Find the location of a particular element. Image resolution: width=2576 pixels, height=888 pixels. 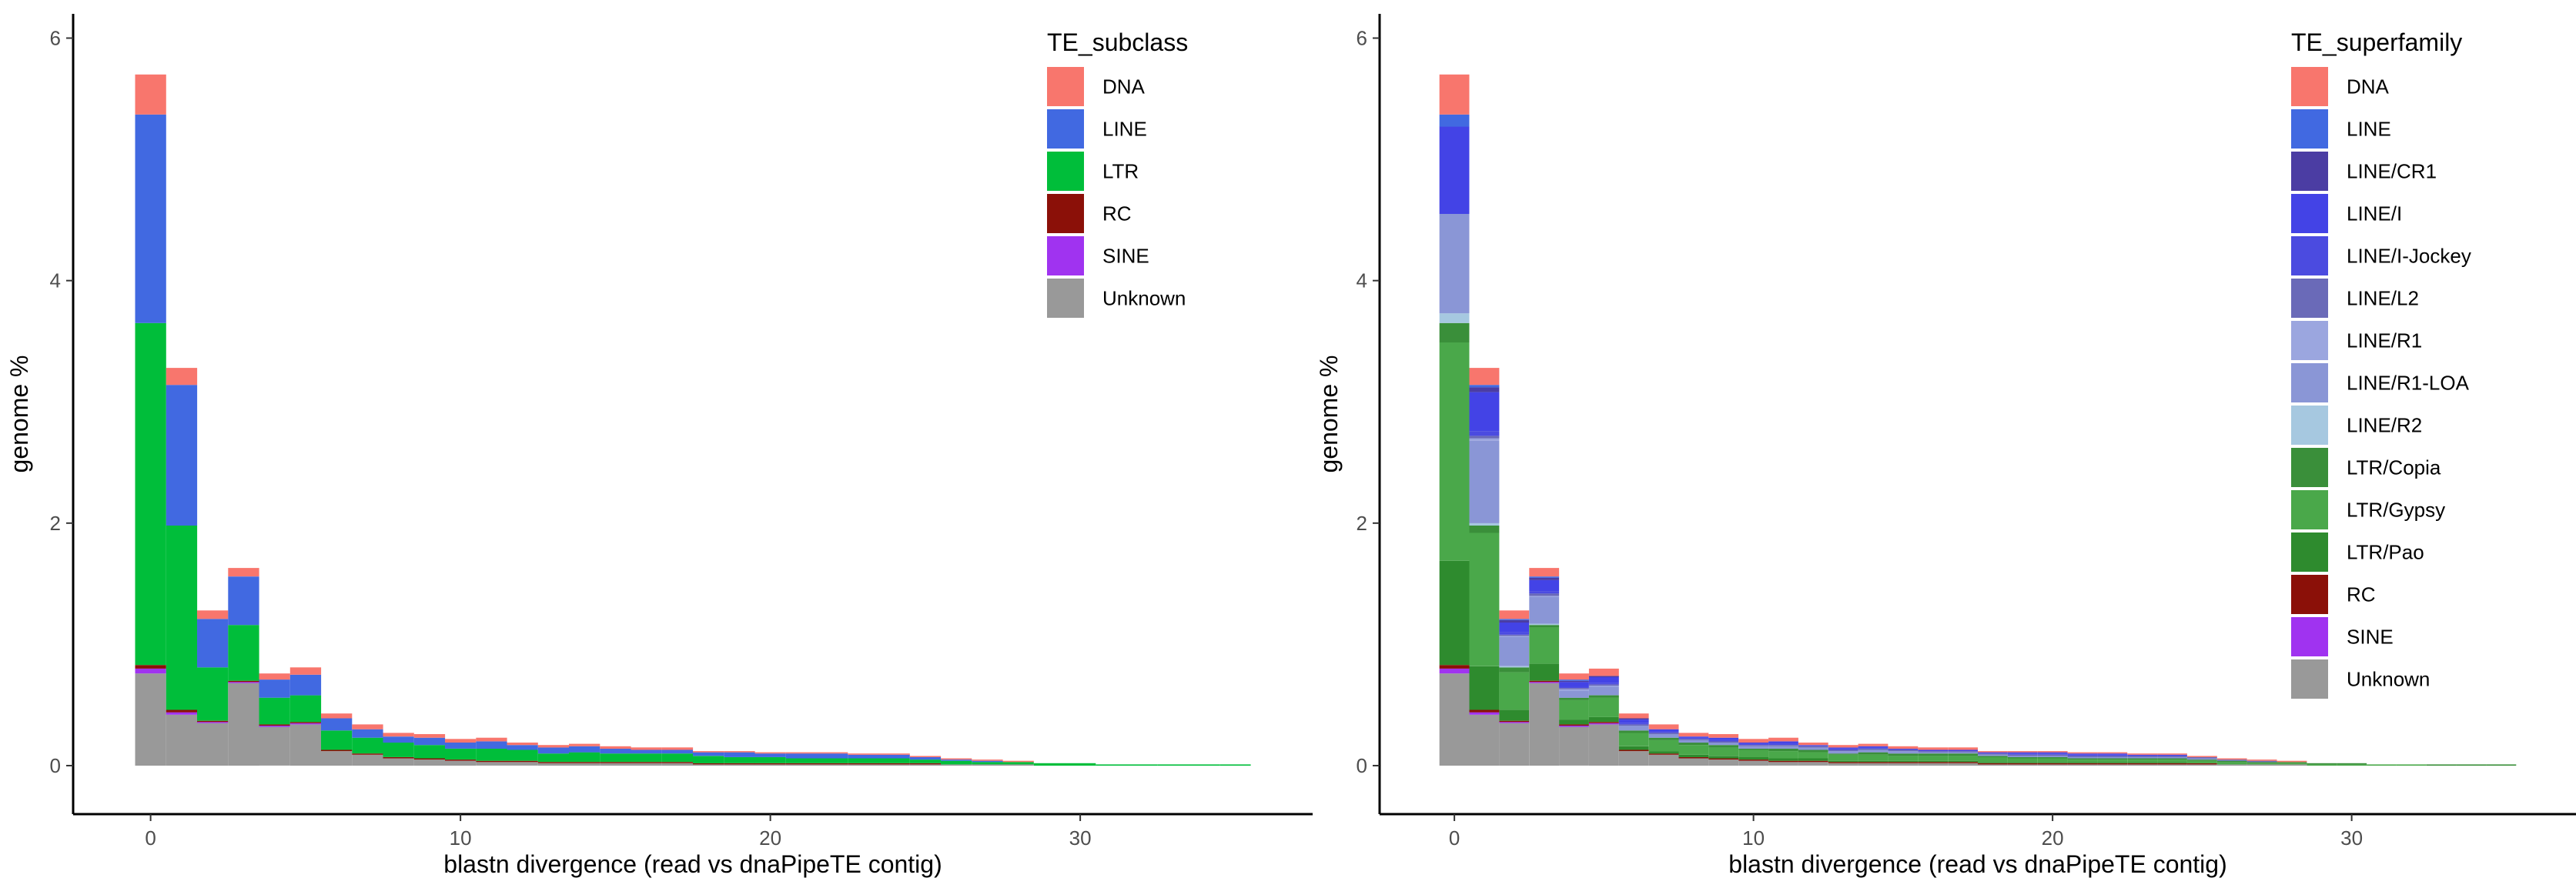

y-axis-title: genome % is located at coordinates (1329, 414).